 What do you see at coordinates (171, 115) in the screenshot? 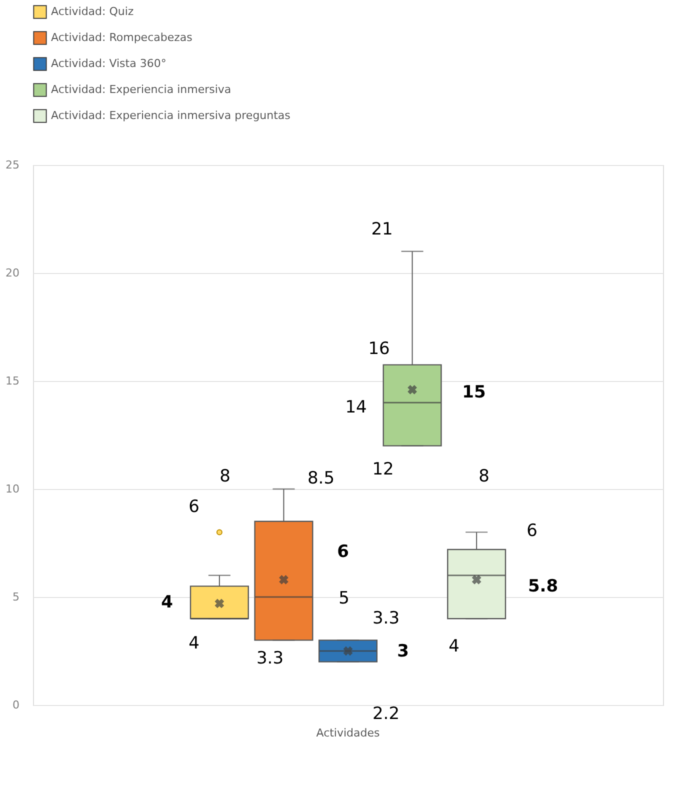
I see `legend-label: Actividad: Experiencia inmersiva preguntas` at bounding box center [171, 115].